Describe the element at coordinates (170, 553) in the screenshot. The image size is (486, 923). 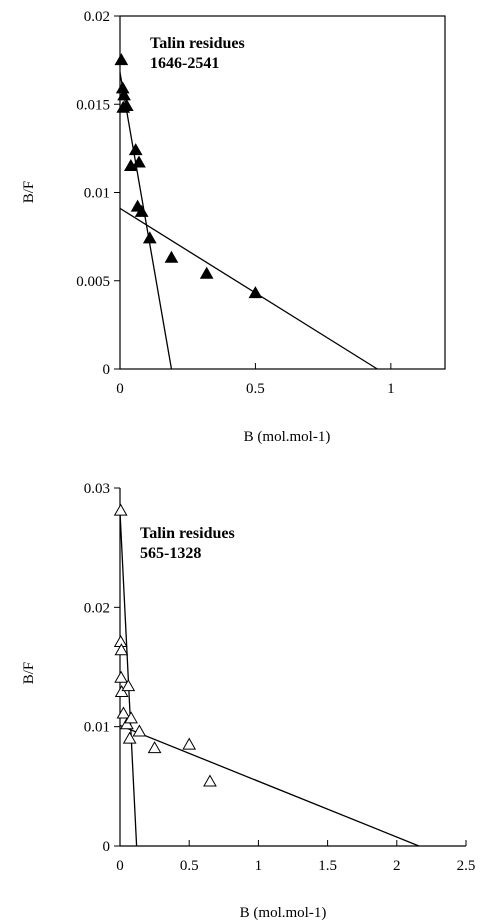
I see `chart-title-line-2: 565-1328` at that location.